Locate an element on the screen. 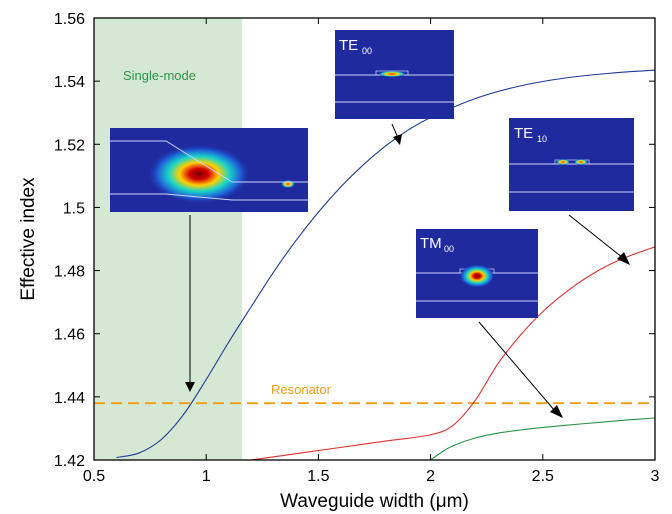 The width and height of the screenshot is (672, 514). inset-te10-mode-right is located at coordinates (581, 162).